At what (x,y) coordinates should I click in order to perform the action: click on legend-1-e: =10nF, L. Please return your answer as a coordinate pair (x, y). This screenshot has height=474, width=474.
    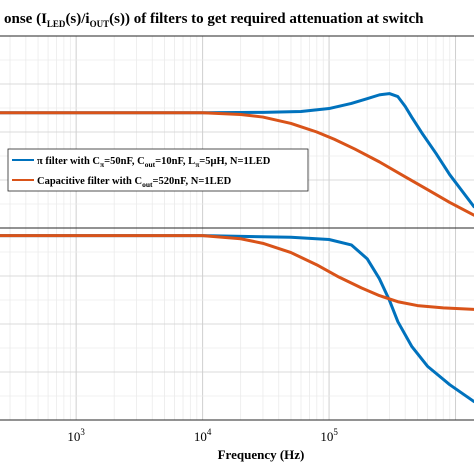
    Looking at the image, I should click on (175, 161).